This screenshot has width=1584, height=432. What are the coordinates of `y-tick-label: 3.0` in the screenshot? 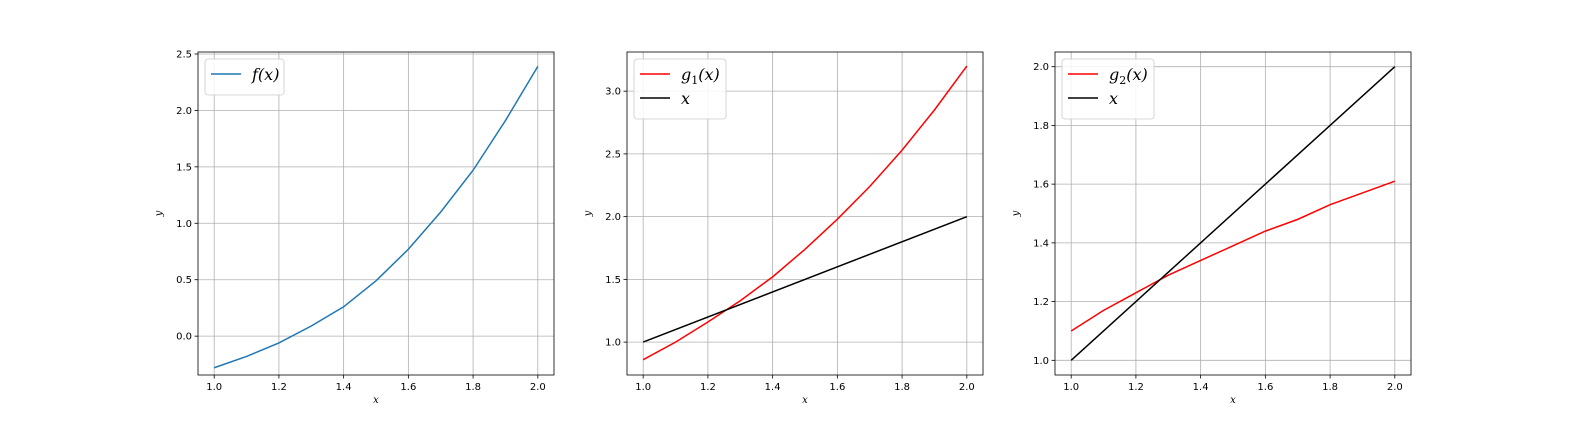 It's located at (613, 92).